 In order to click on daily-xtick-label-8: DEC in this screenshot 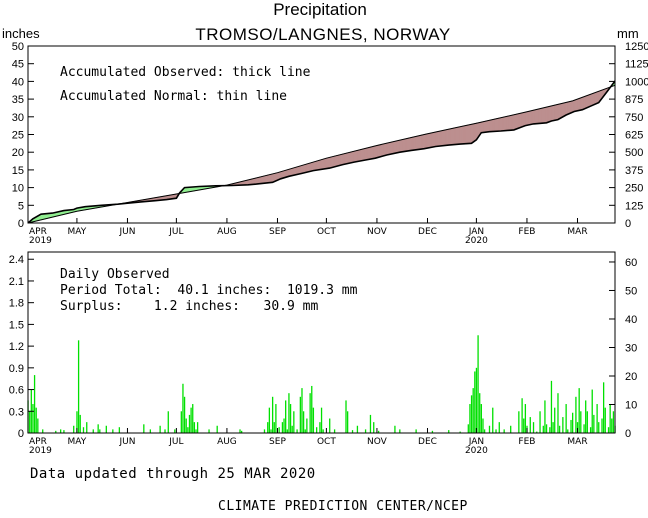, I will do `click(427, 442)`.